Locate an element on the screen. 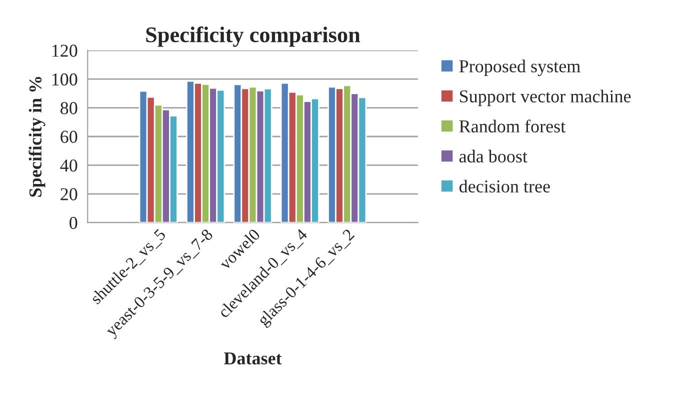 The image size is (674, 420). y-tick-label: 0 is located at coordinates (74, 223).